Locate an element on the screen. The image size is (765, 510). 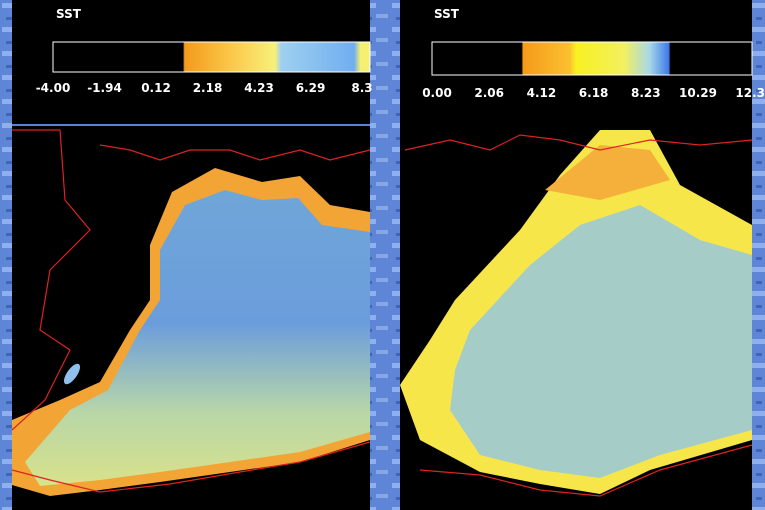
tick-label: 0.12 is located at coordinates (156, 88).